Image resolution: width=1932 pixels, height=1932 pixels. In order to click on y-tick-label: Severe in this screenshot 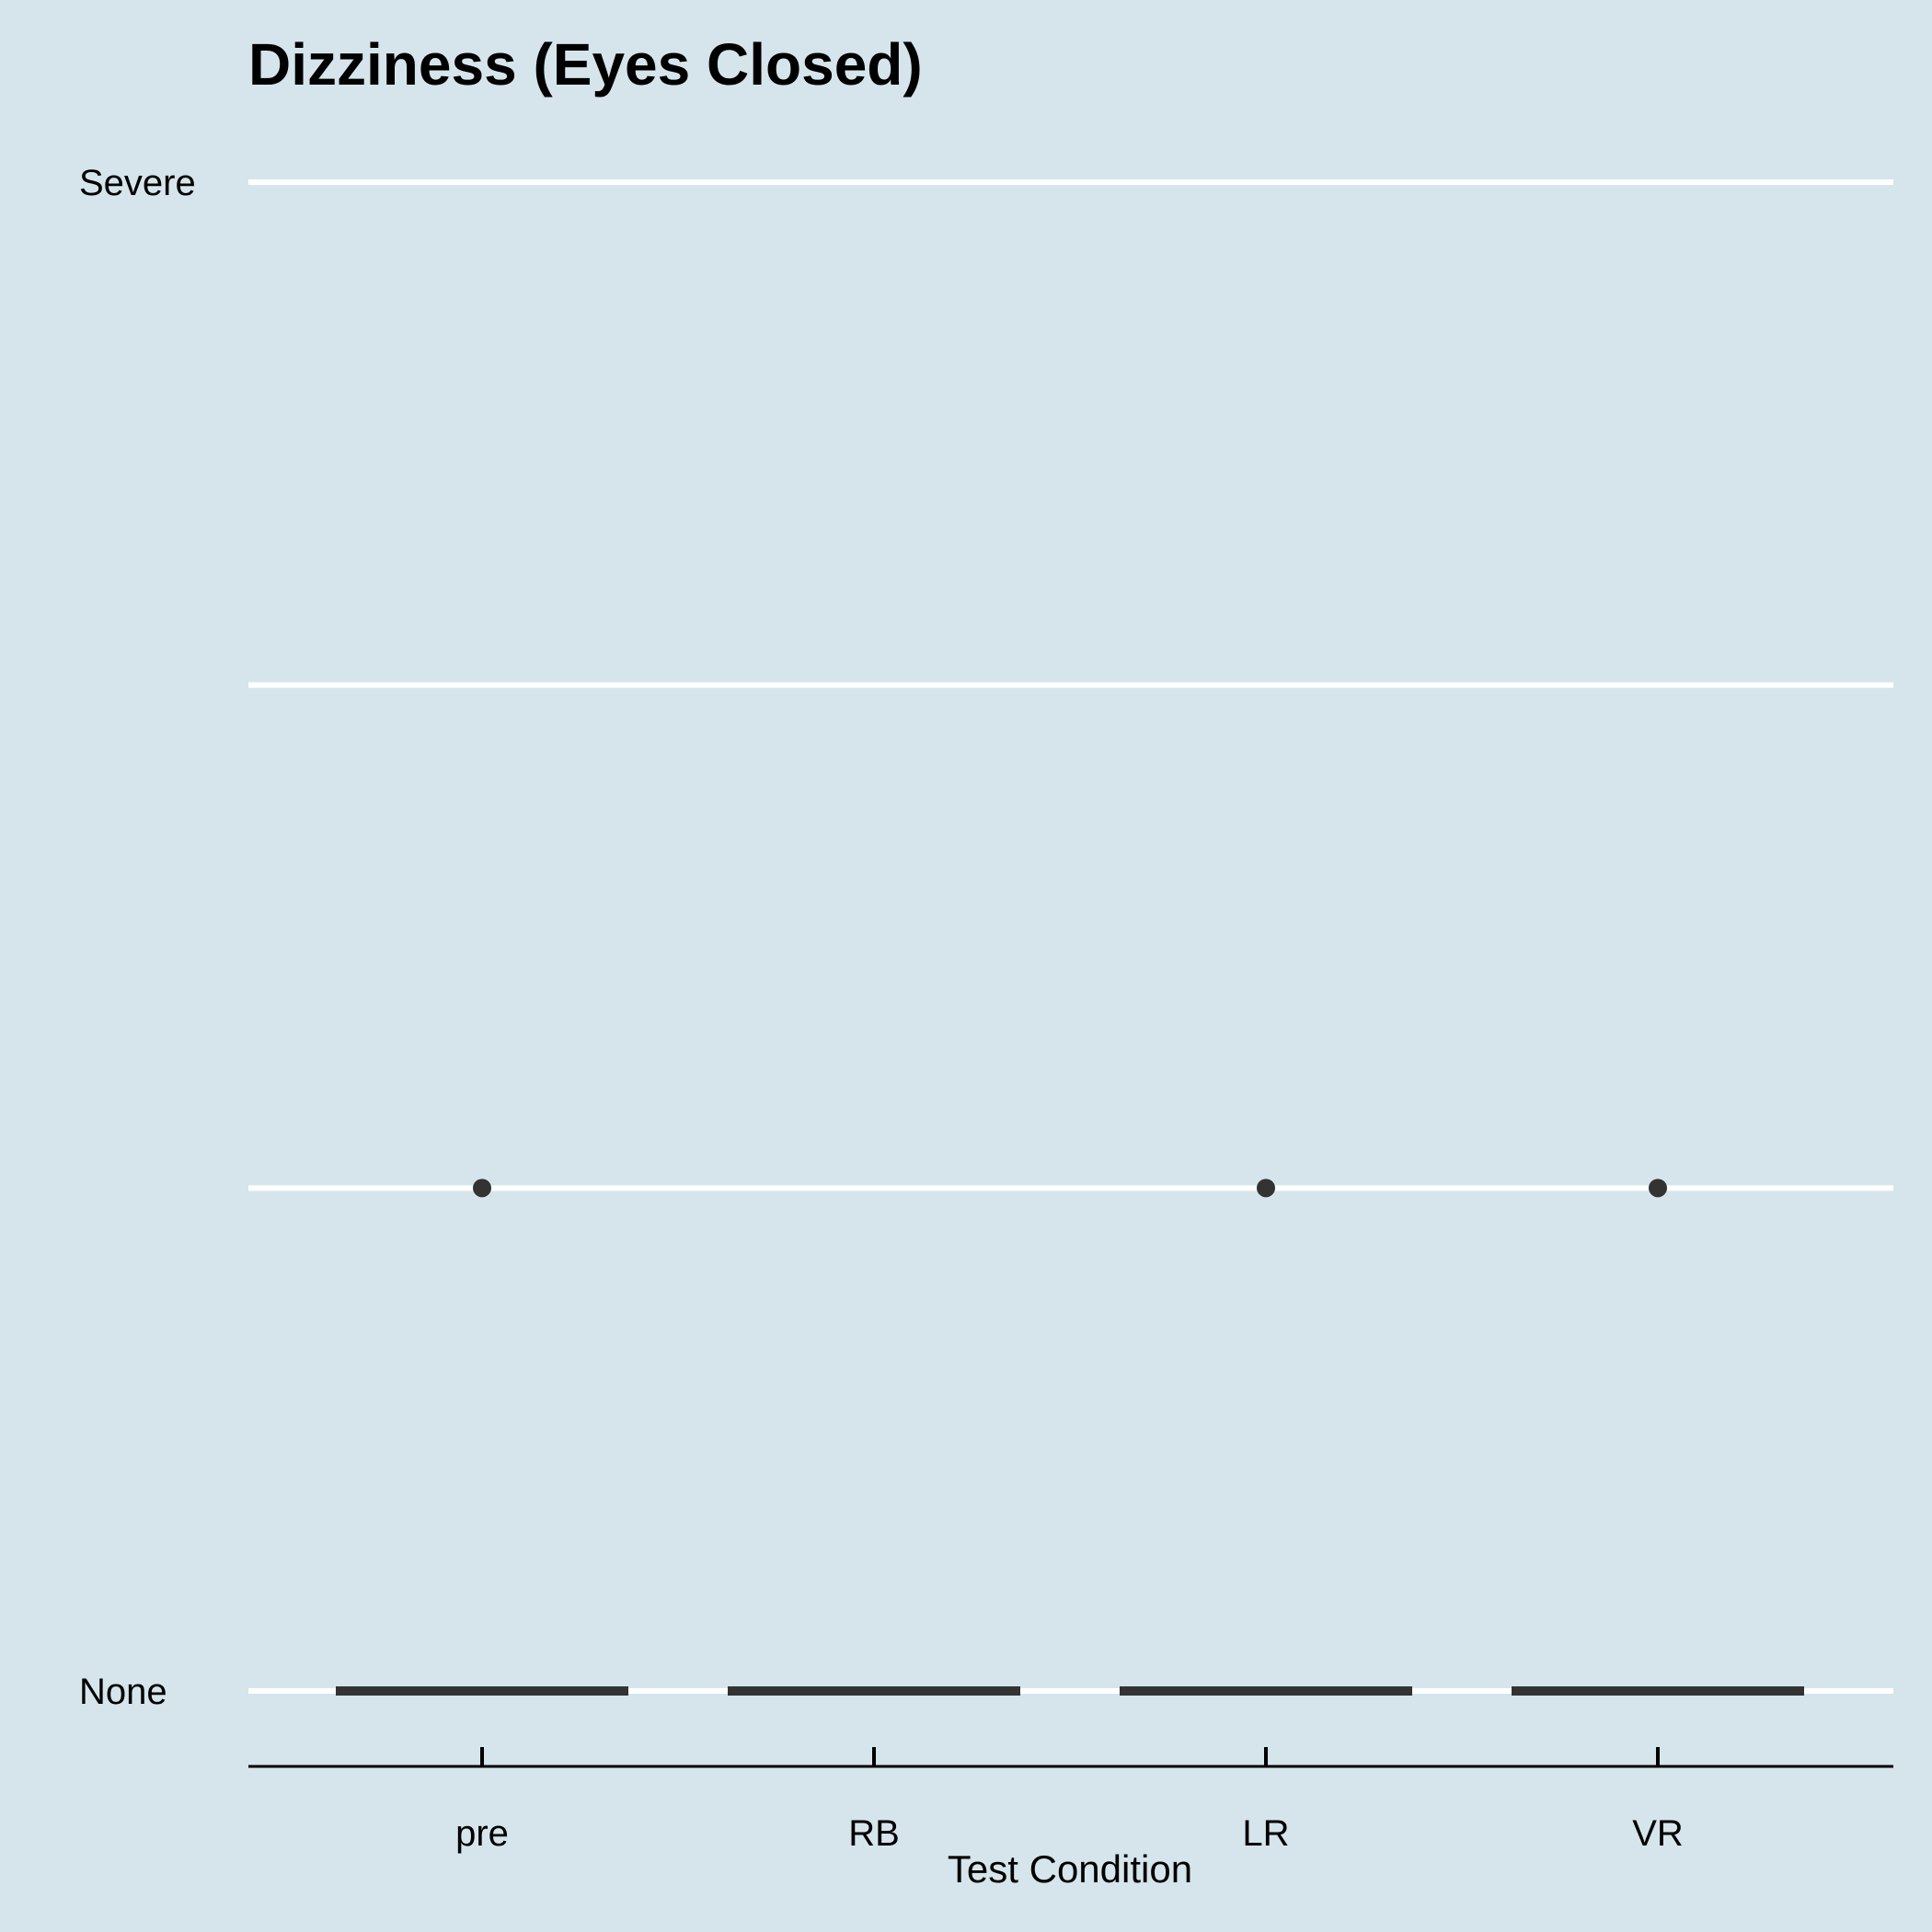, I will do `click(137, 183)`.